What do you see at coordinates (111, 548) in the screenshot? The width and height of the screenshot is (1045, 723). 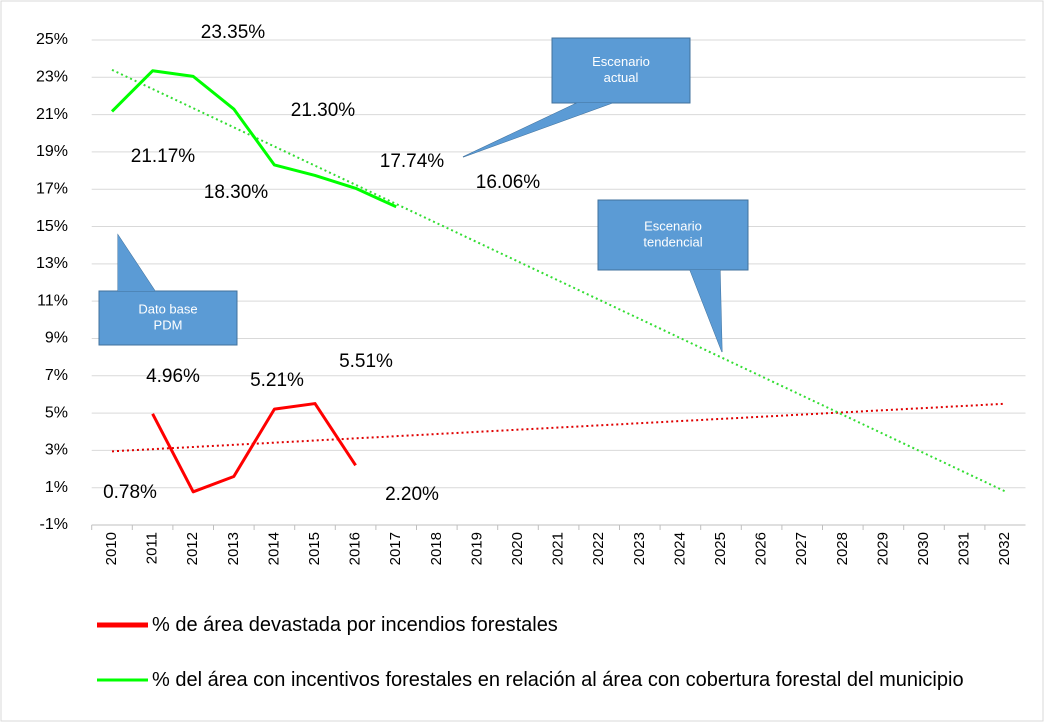 I see `x-tick-label: 2010` at bounding box center [111, 548].